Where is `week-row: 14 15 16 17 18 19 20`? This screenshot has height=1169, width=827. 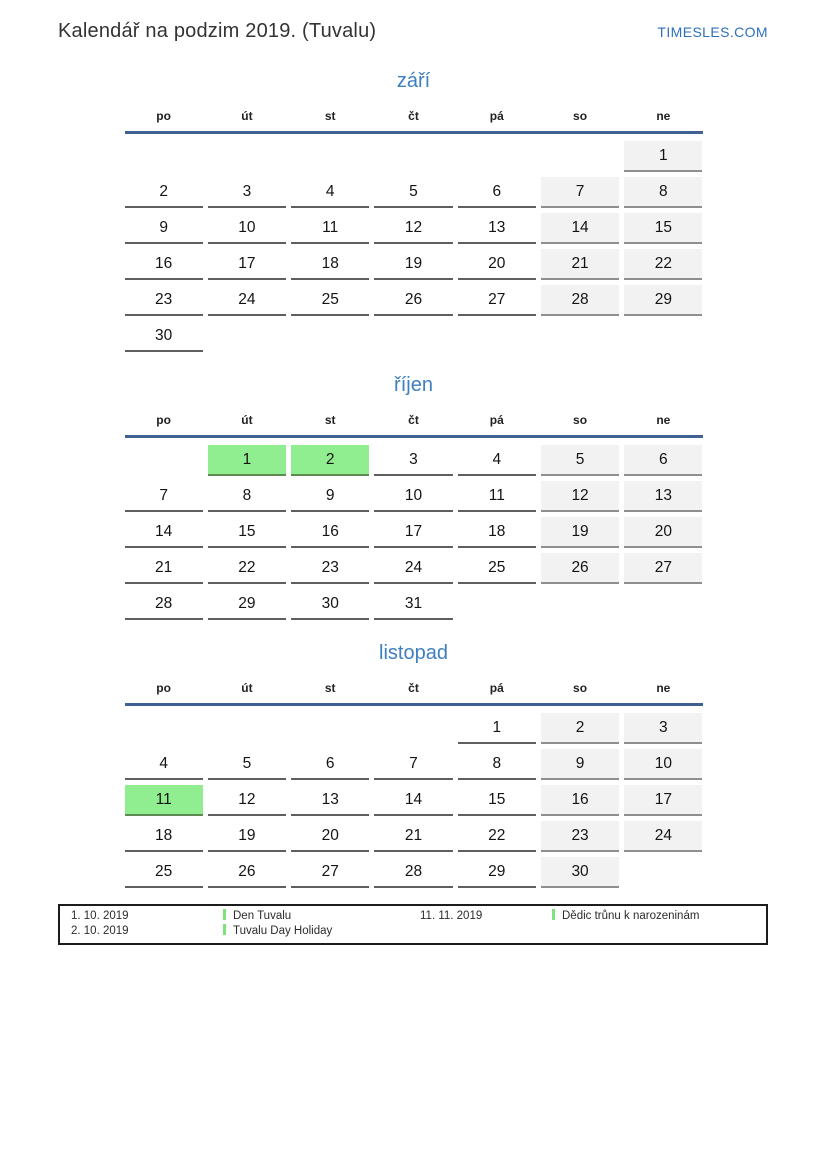 week-row: 14 15 16 17 18 19 20 is located at coordinates (413, 532).